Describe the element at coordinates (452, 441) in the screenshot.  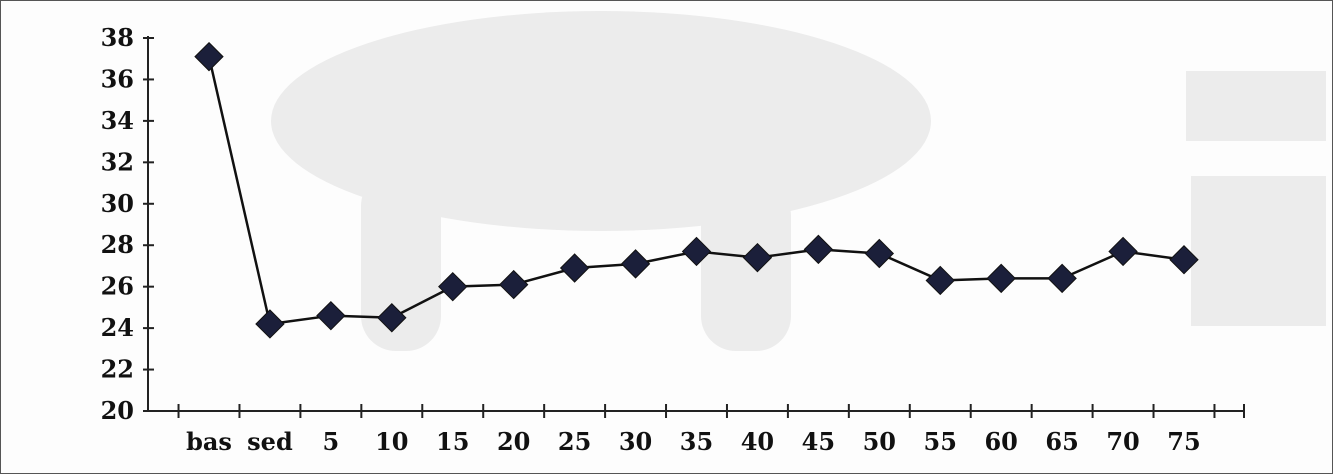
I see `x-tick-label: 15` at that location.